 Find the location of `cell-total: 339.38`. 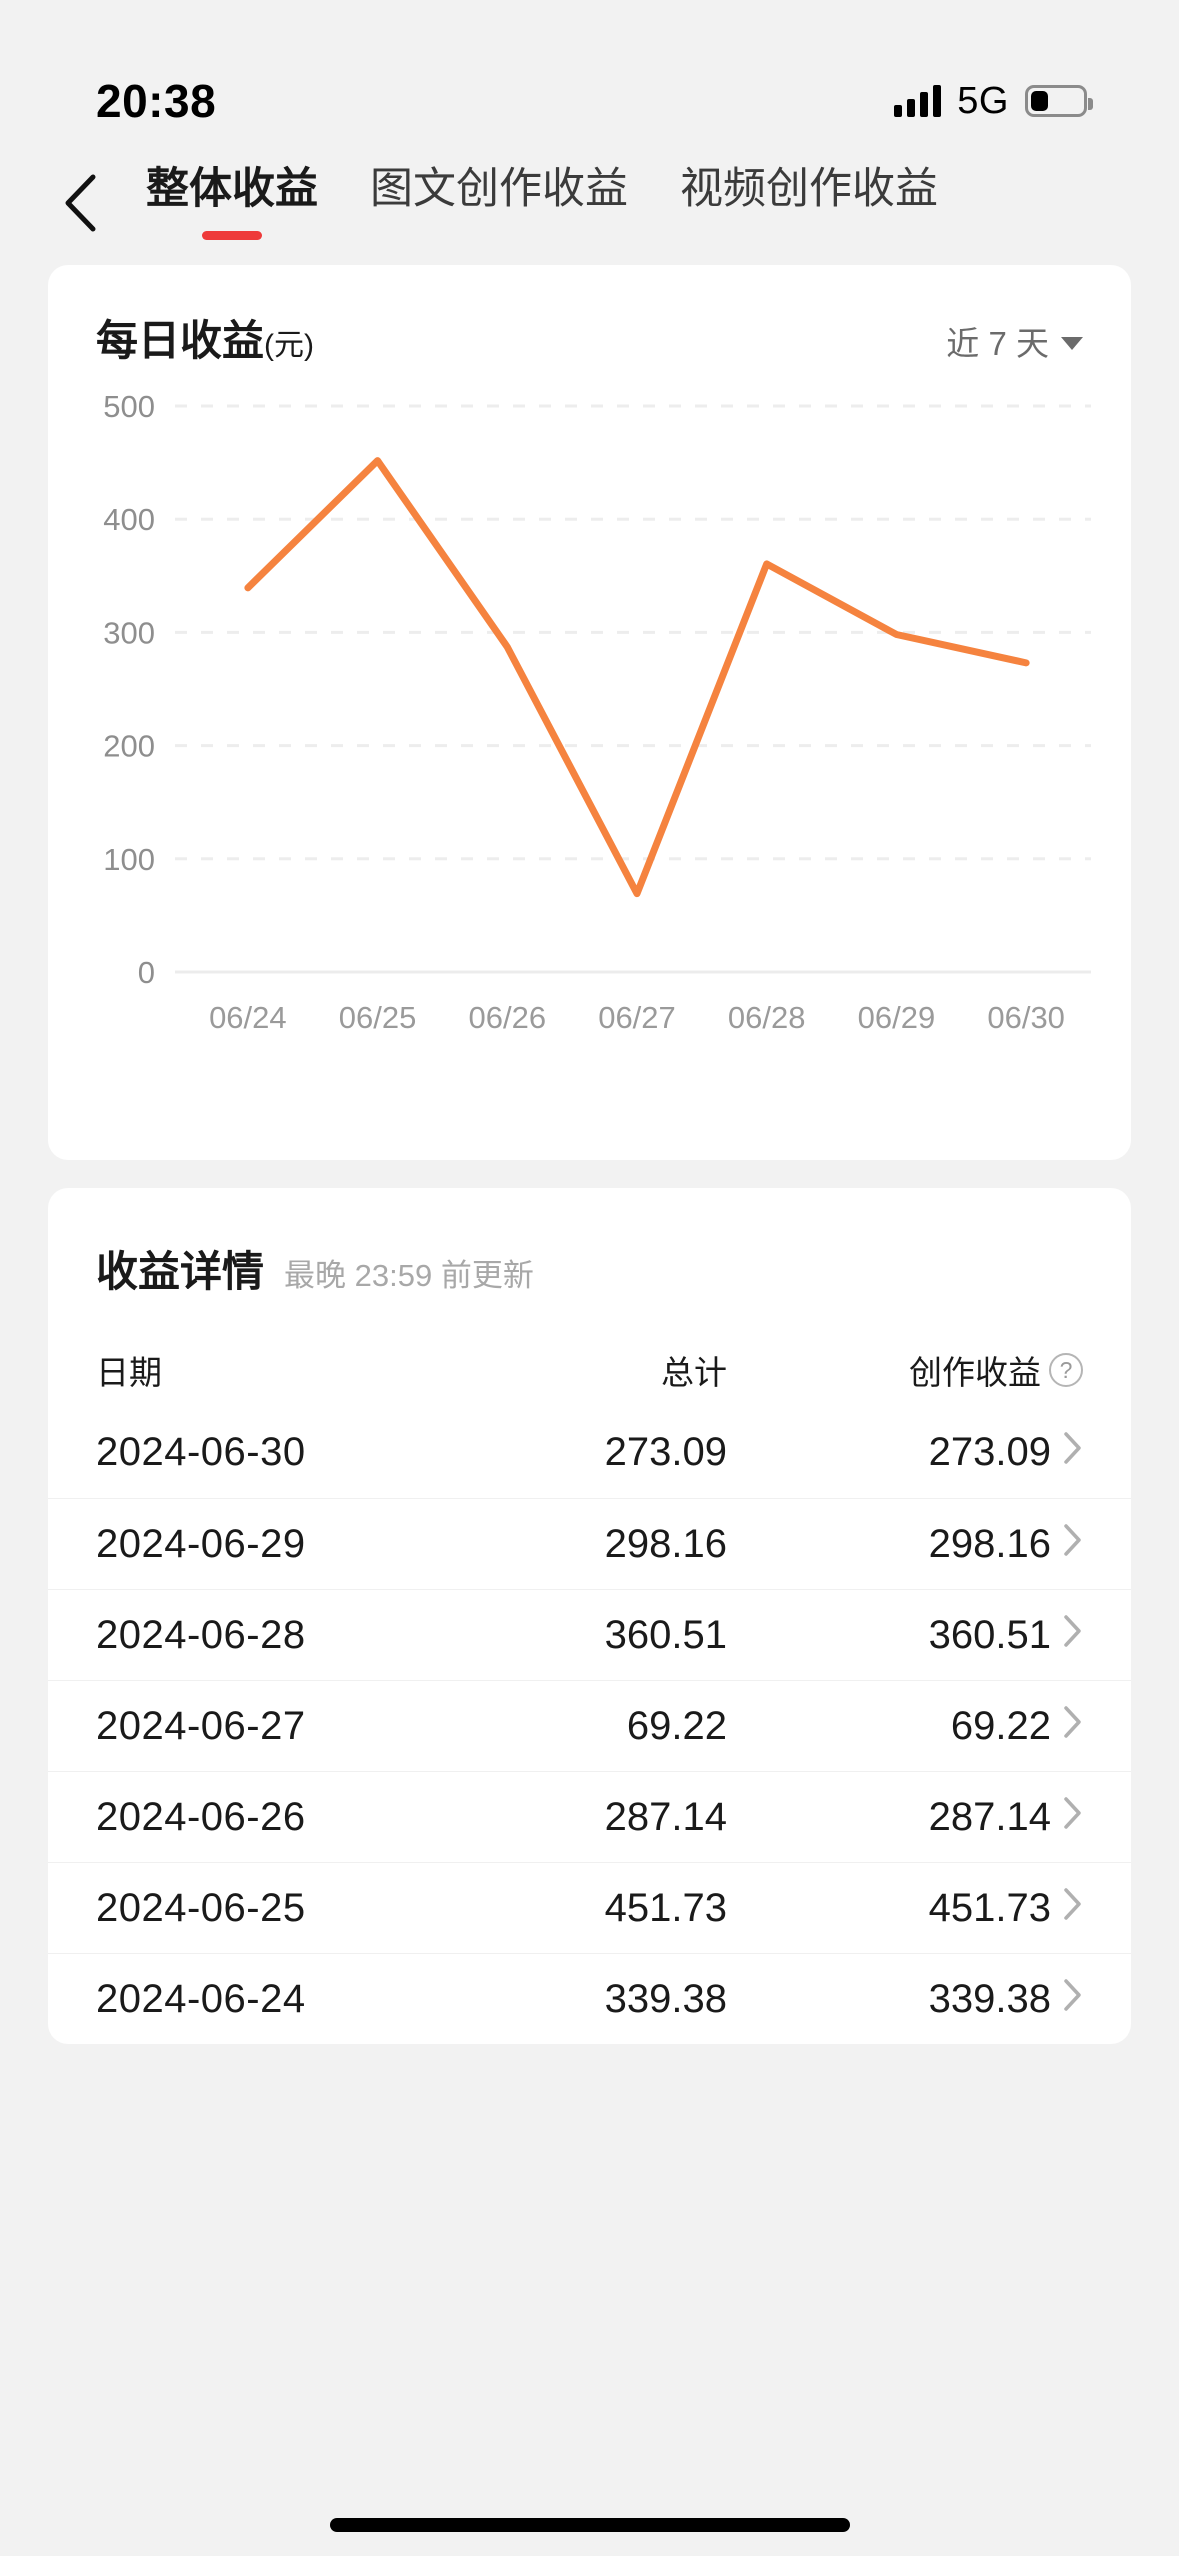

cell-total: 339.38 is located at coordinates (665, 1998).